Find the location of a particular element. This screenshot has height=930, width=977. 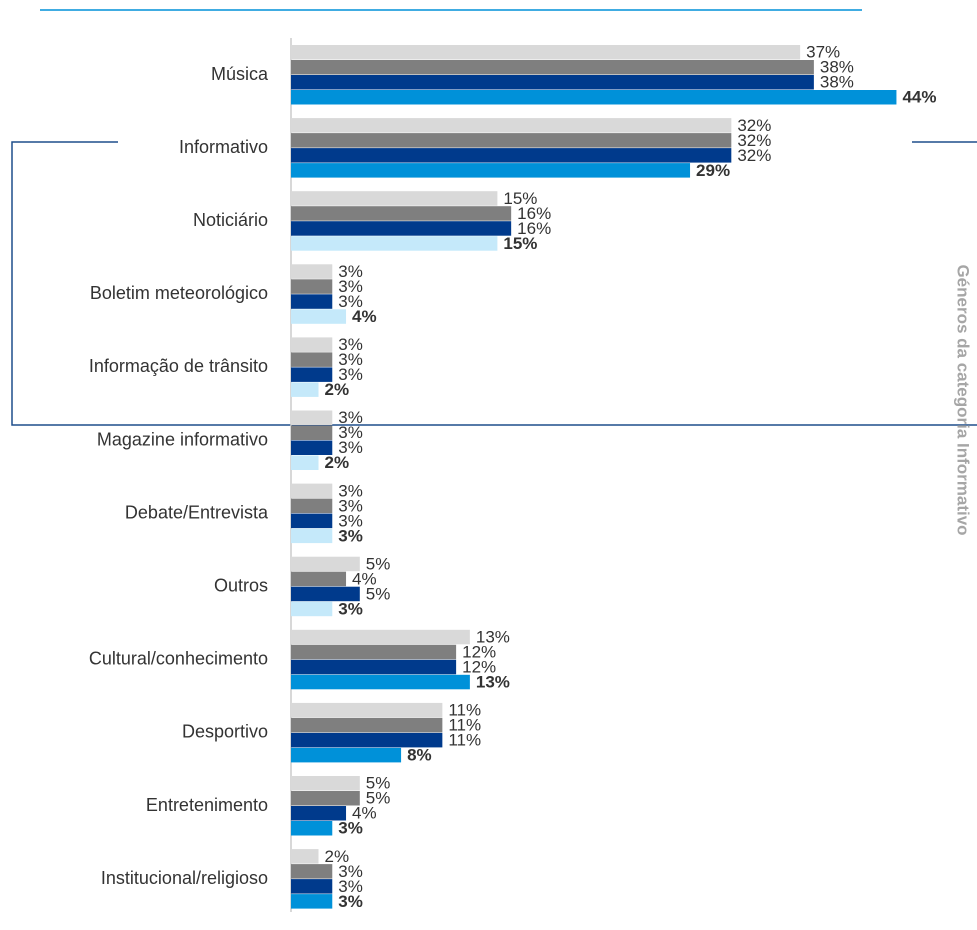

category-label: Cultural/conhecimento is located at coordinates (178, 659).